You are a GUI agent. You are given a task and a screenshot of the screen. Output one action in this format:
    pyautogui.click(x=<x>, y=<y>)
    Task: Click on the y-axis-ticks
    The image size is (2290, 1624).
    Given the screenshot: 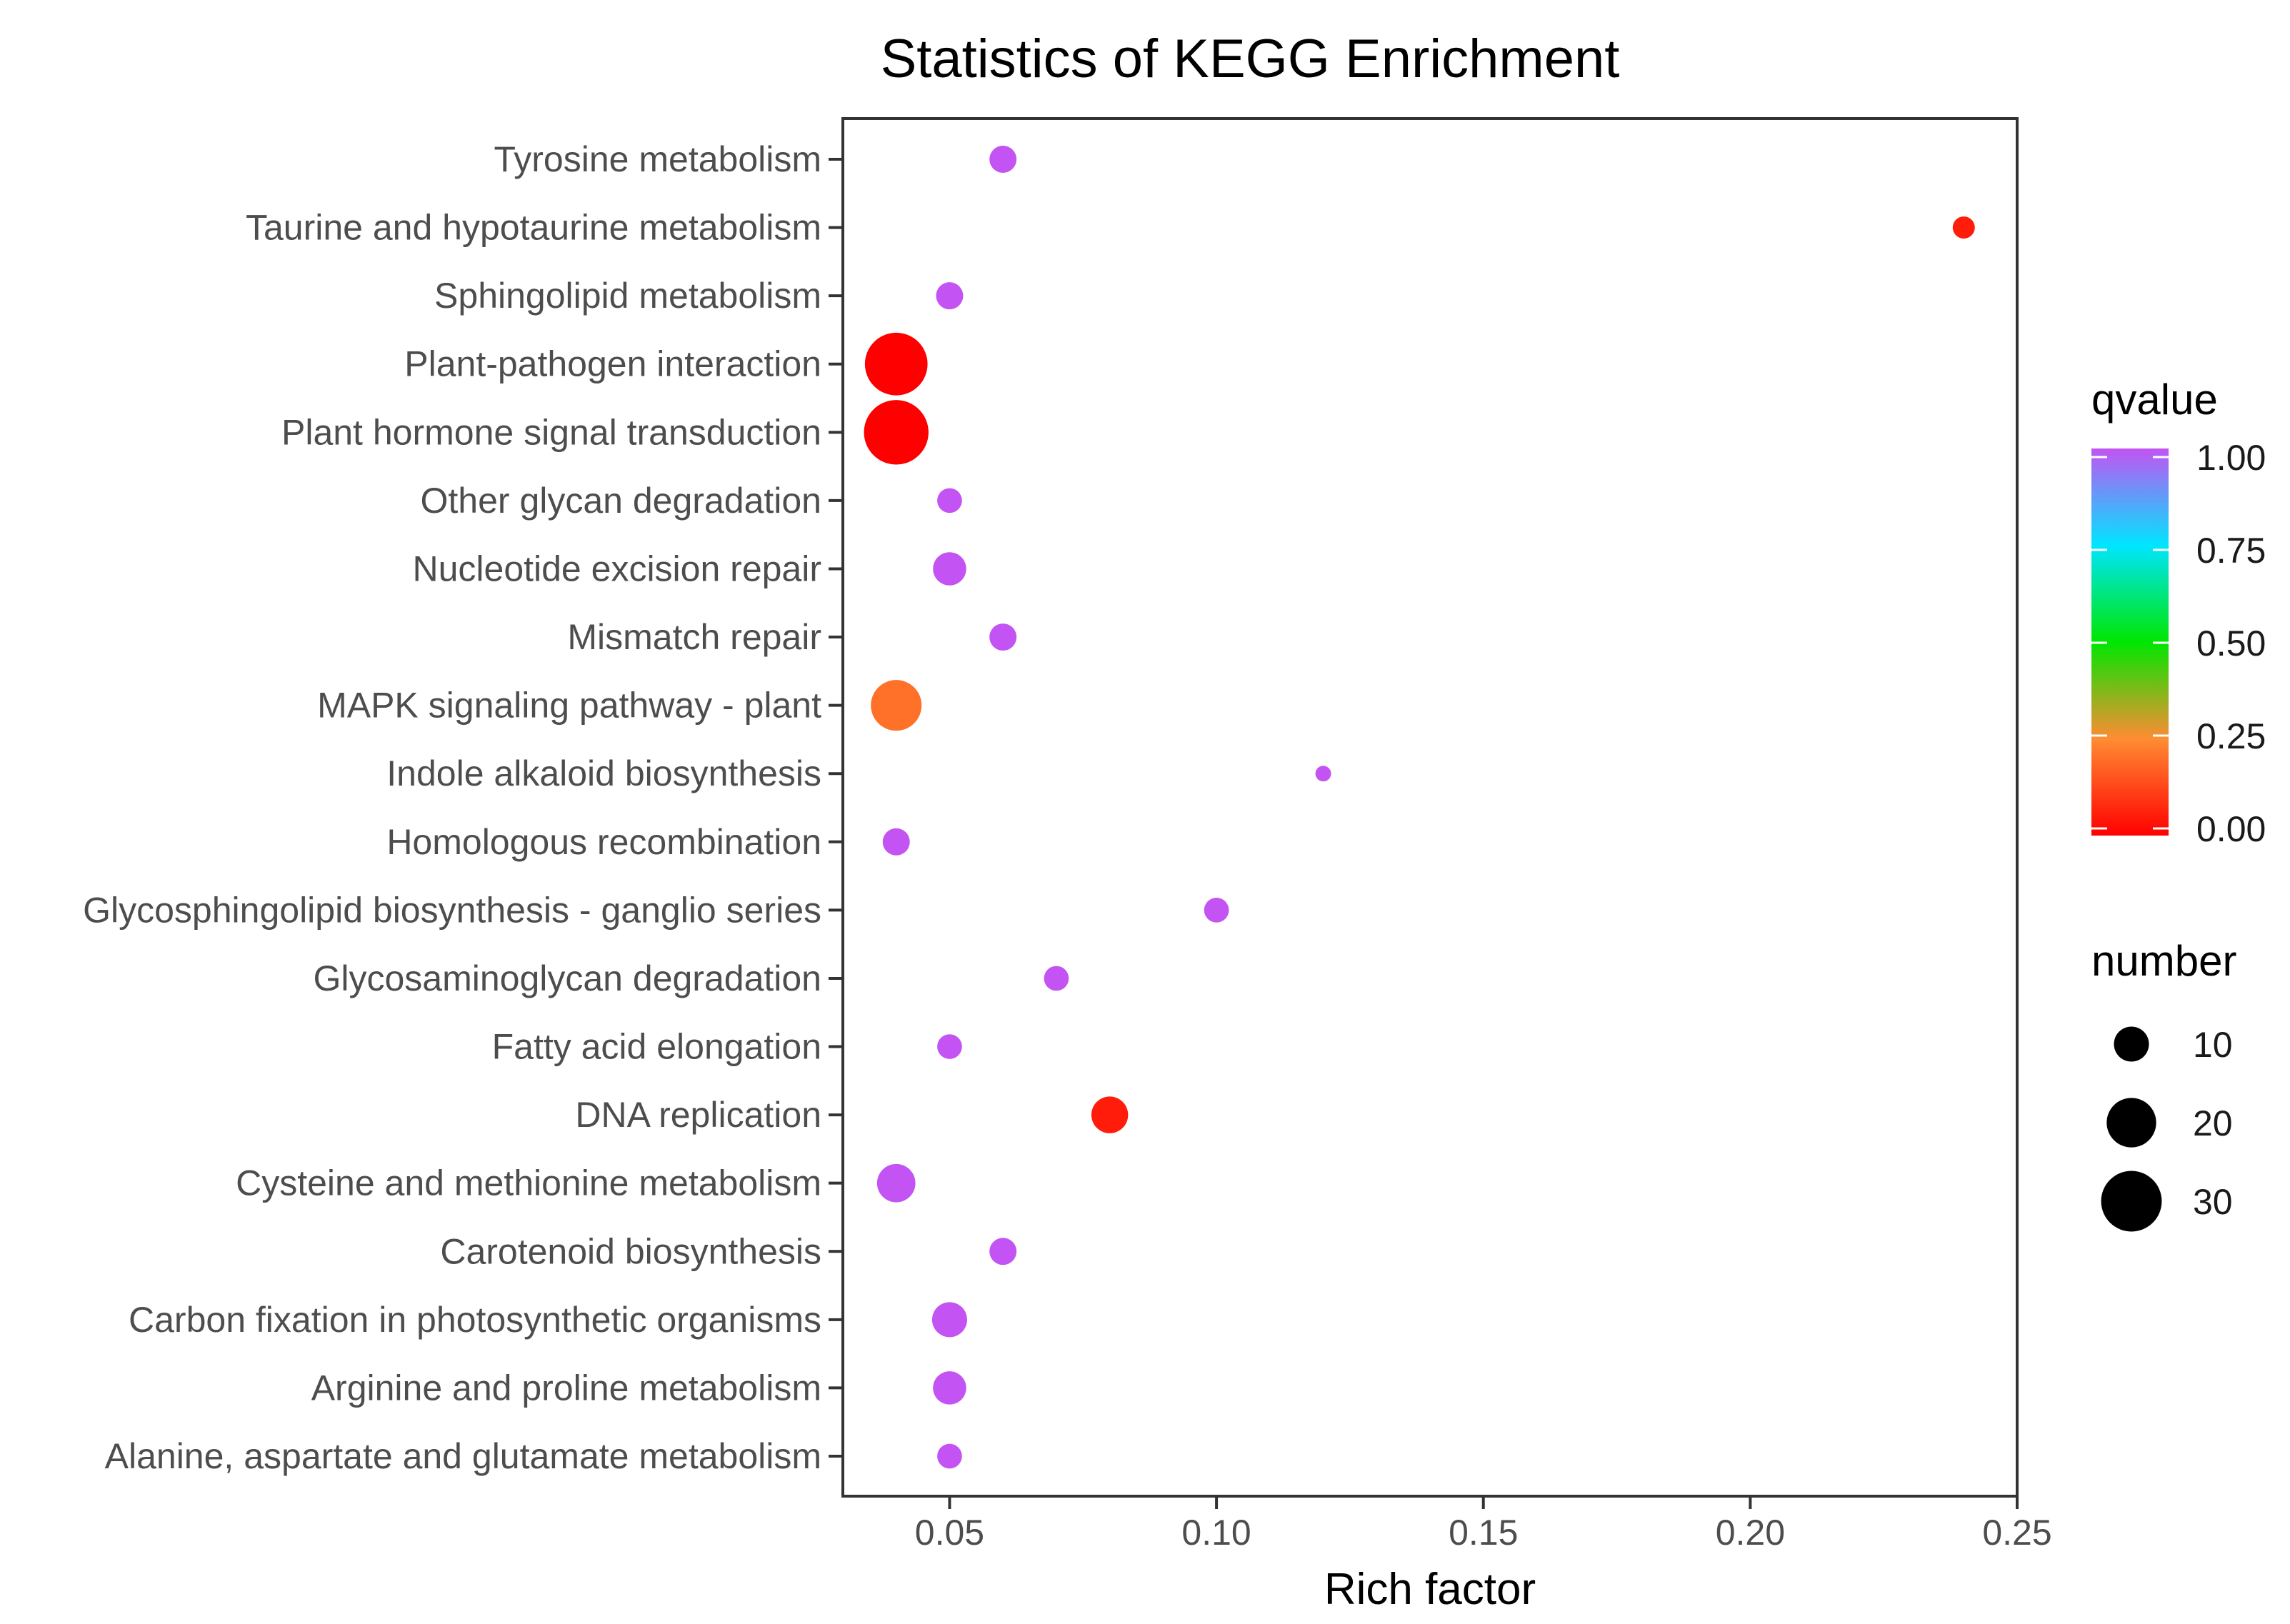 What is the action you would take?
    pyautogui.click(x=836, y=808)
    